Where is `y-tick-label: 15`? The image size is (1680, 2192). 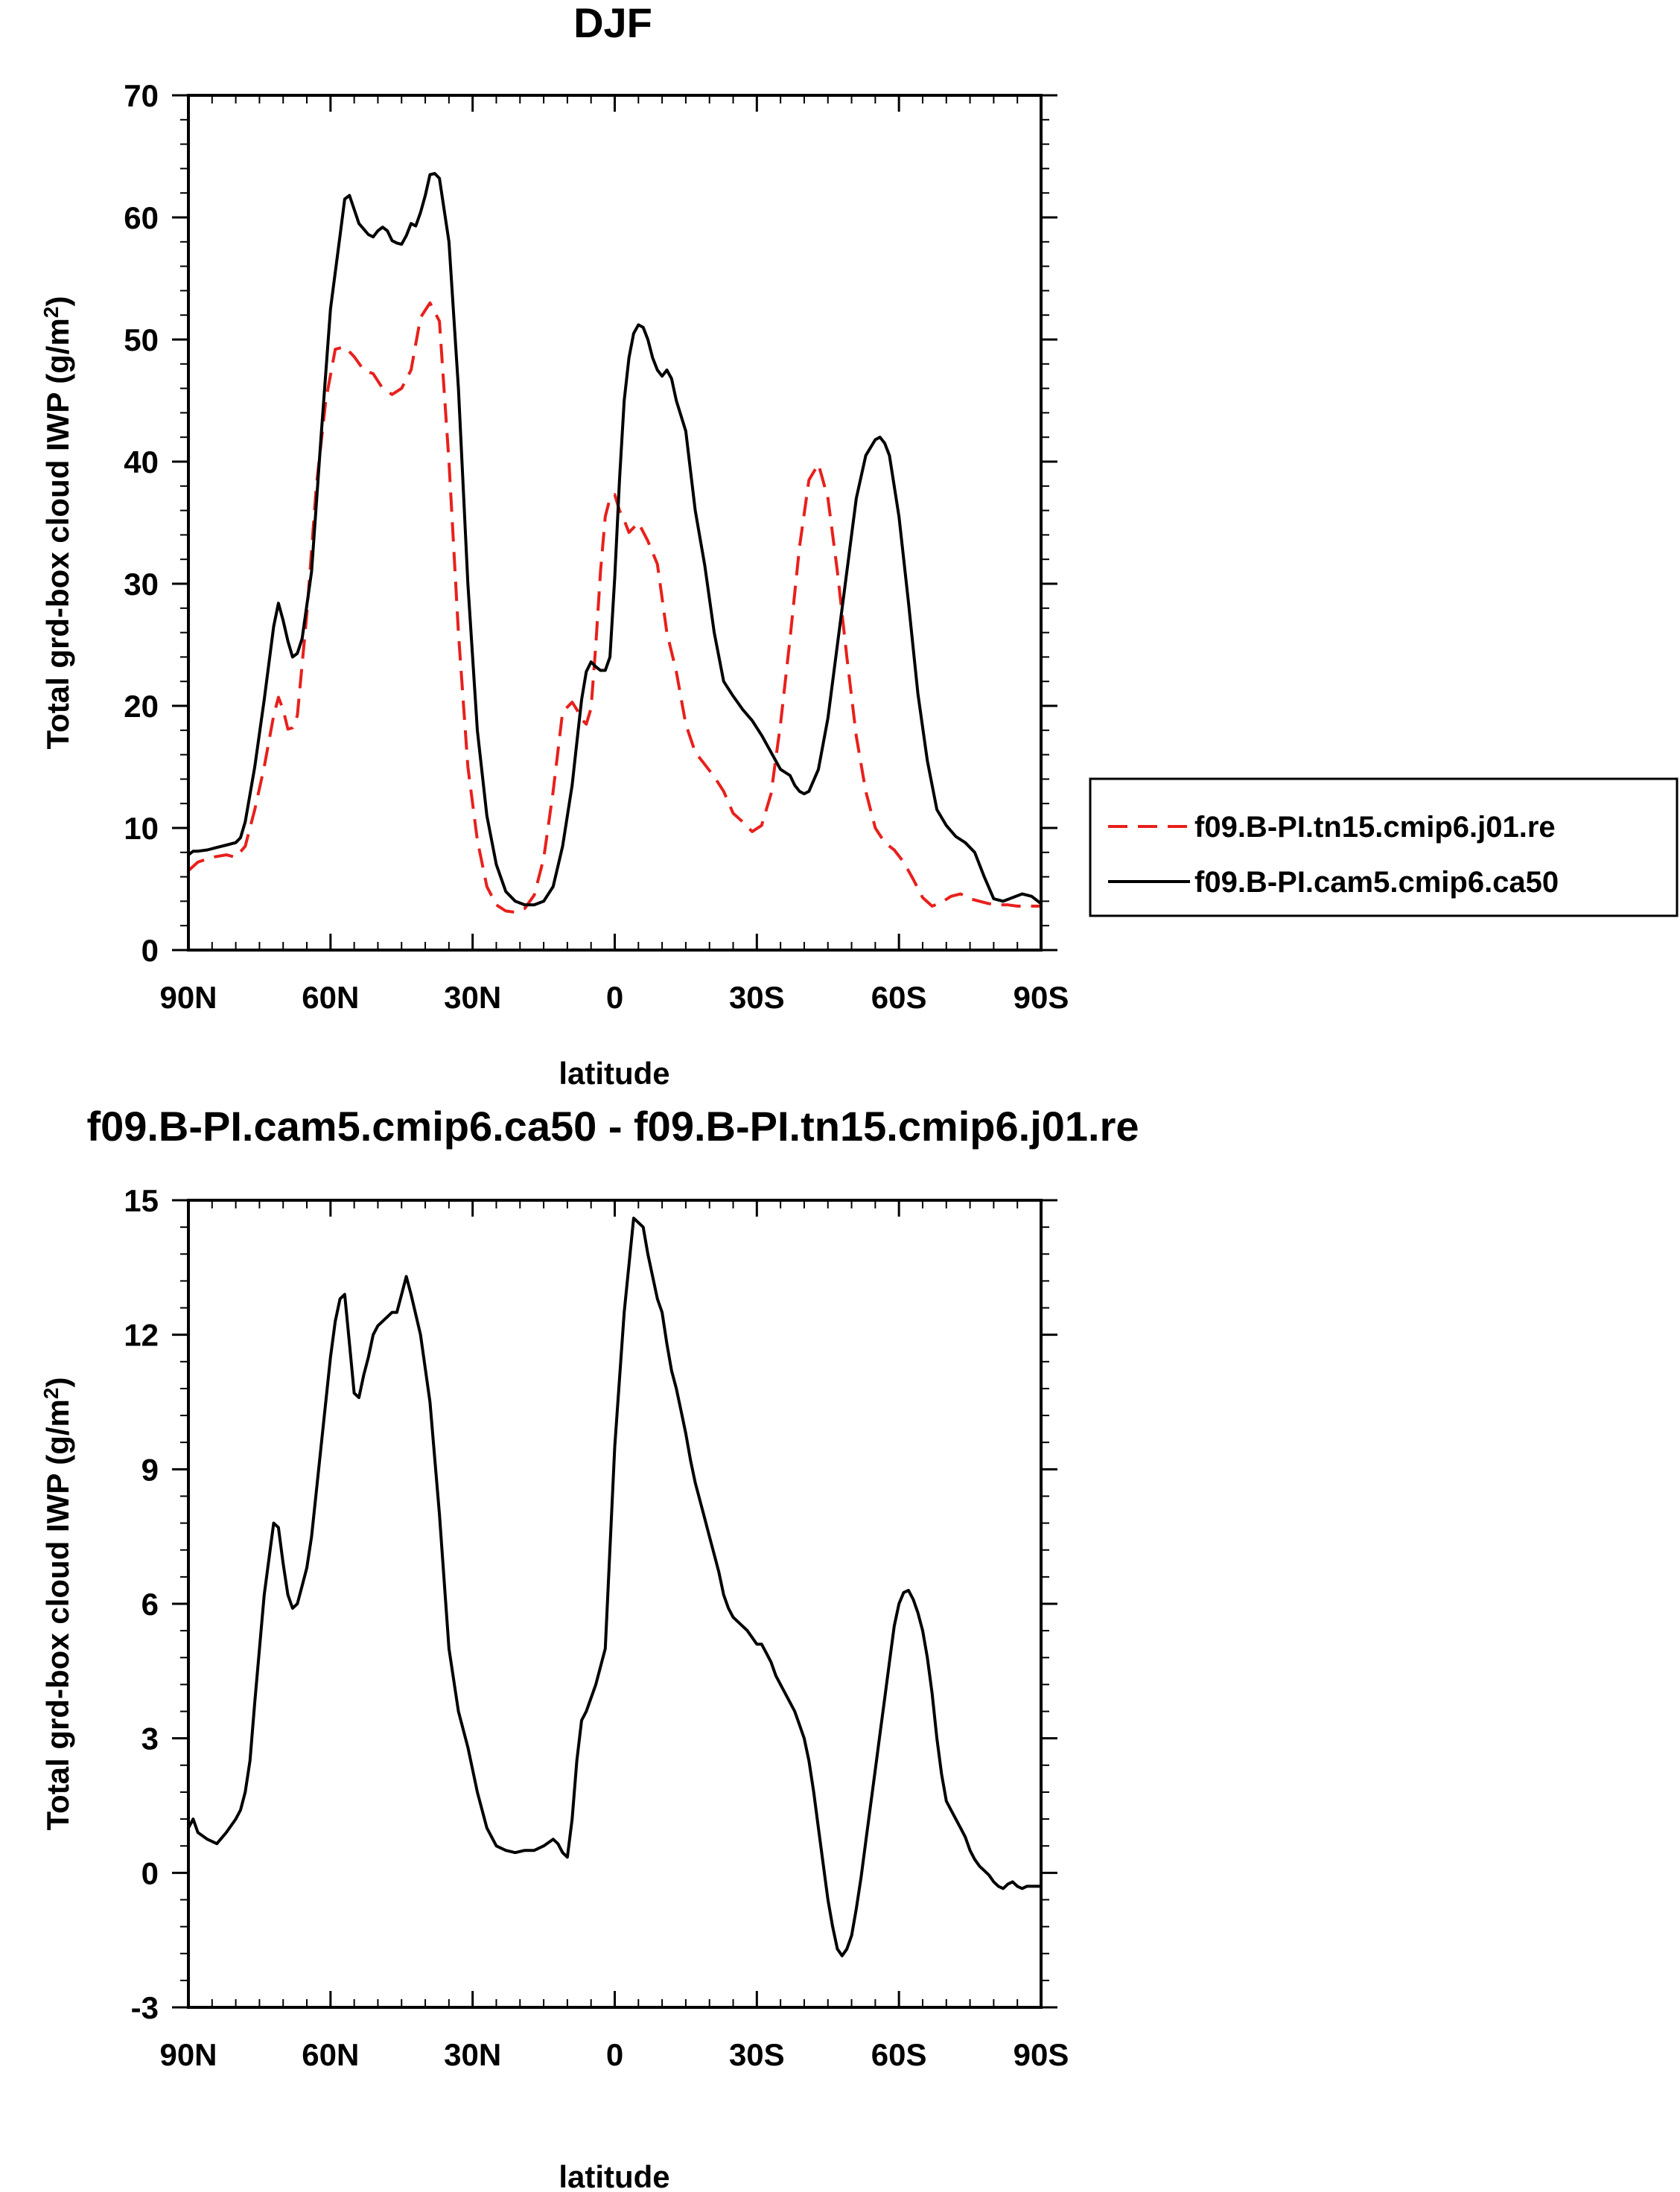
y-tick-label: 15 is located at coordinates (141, 1200).